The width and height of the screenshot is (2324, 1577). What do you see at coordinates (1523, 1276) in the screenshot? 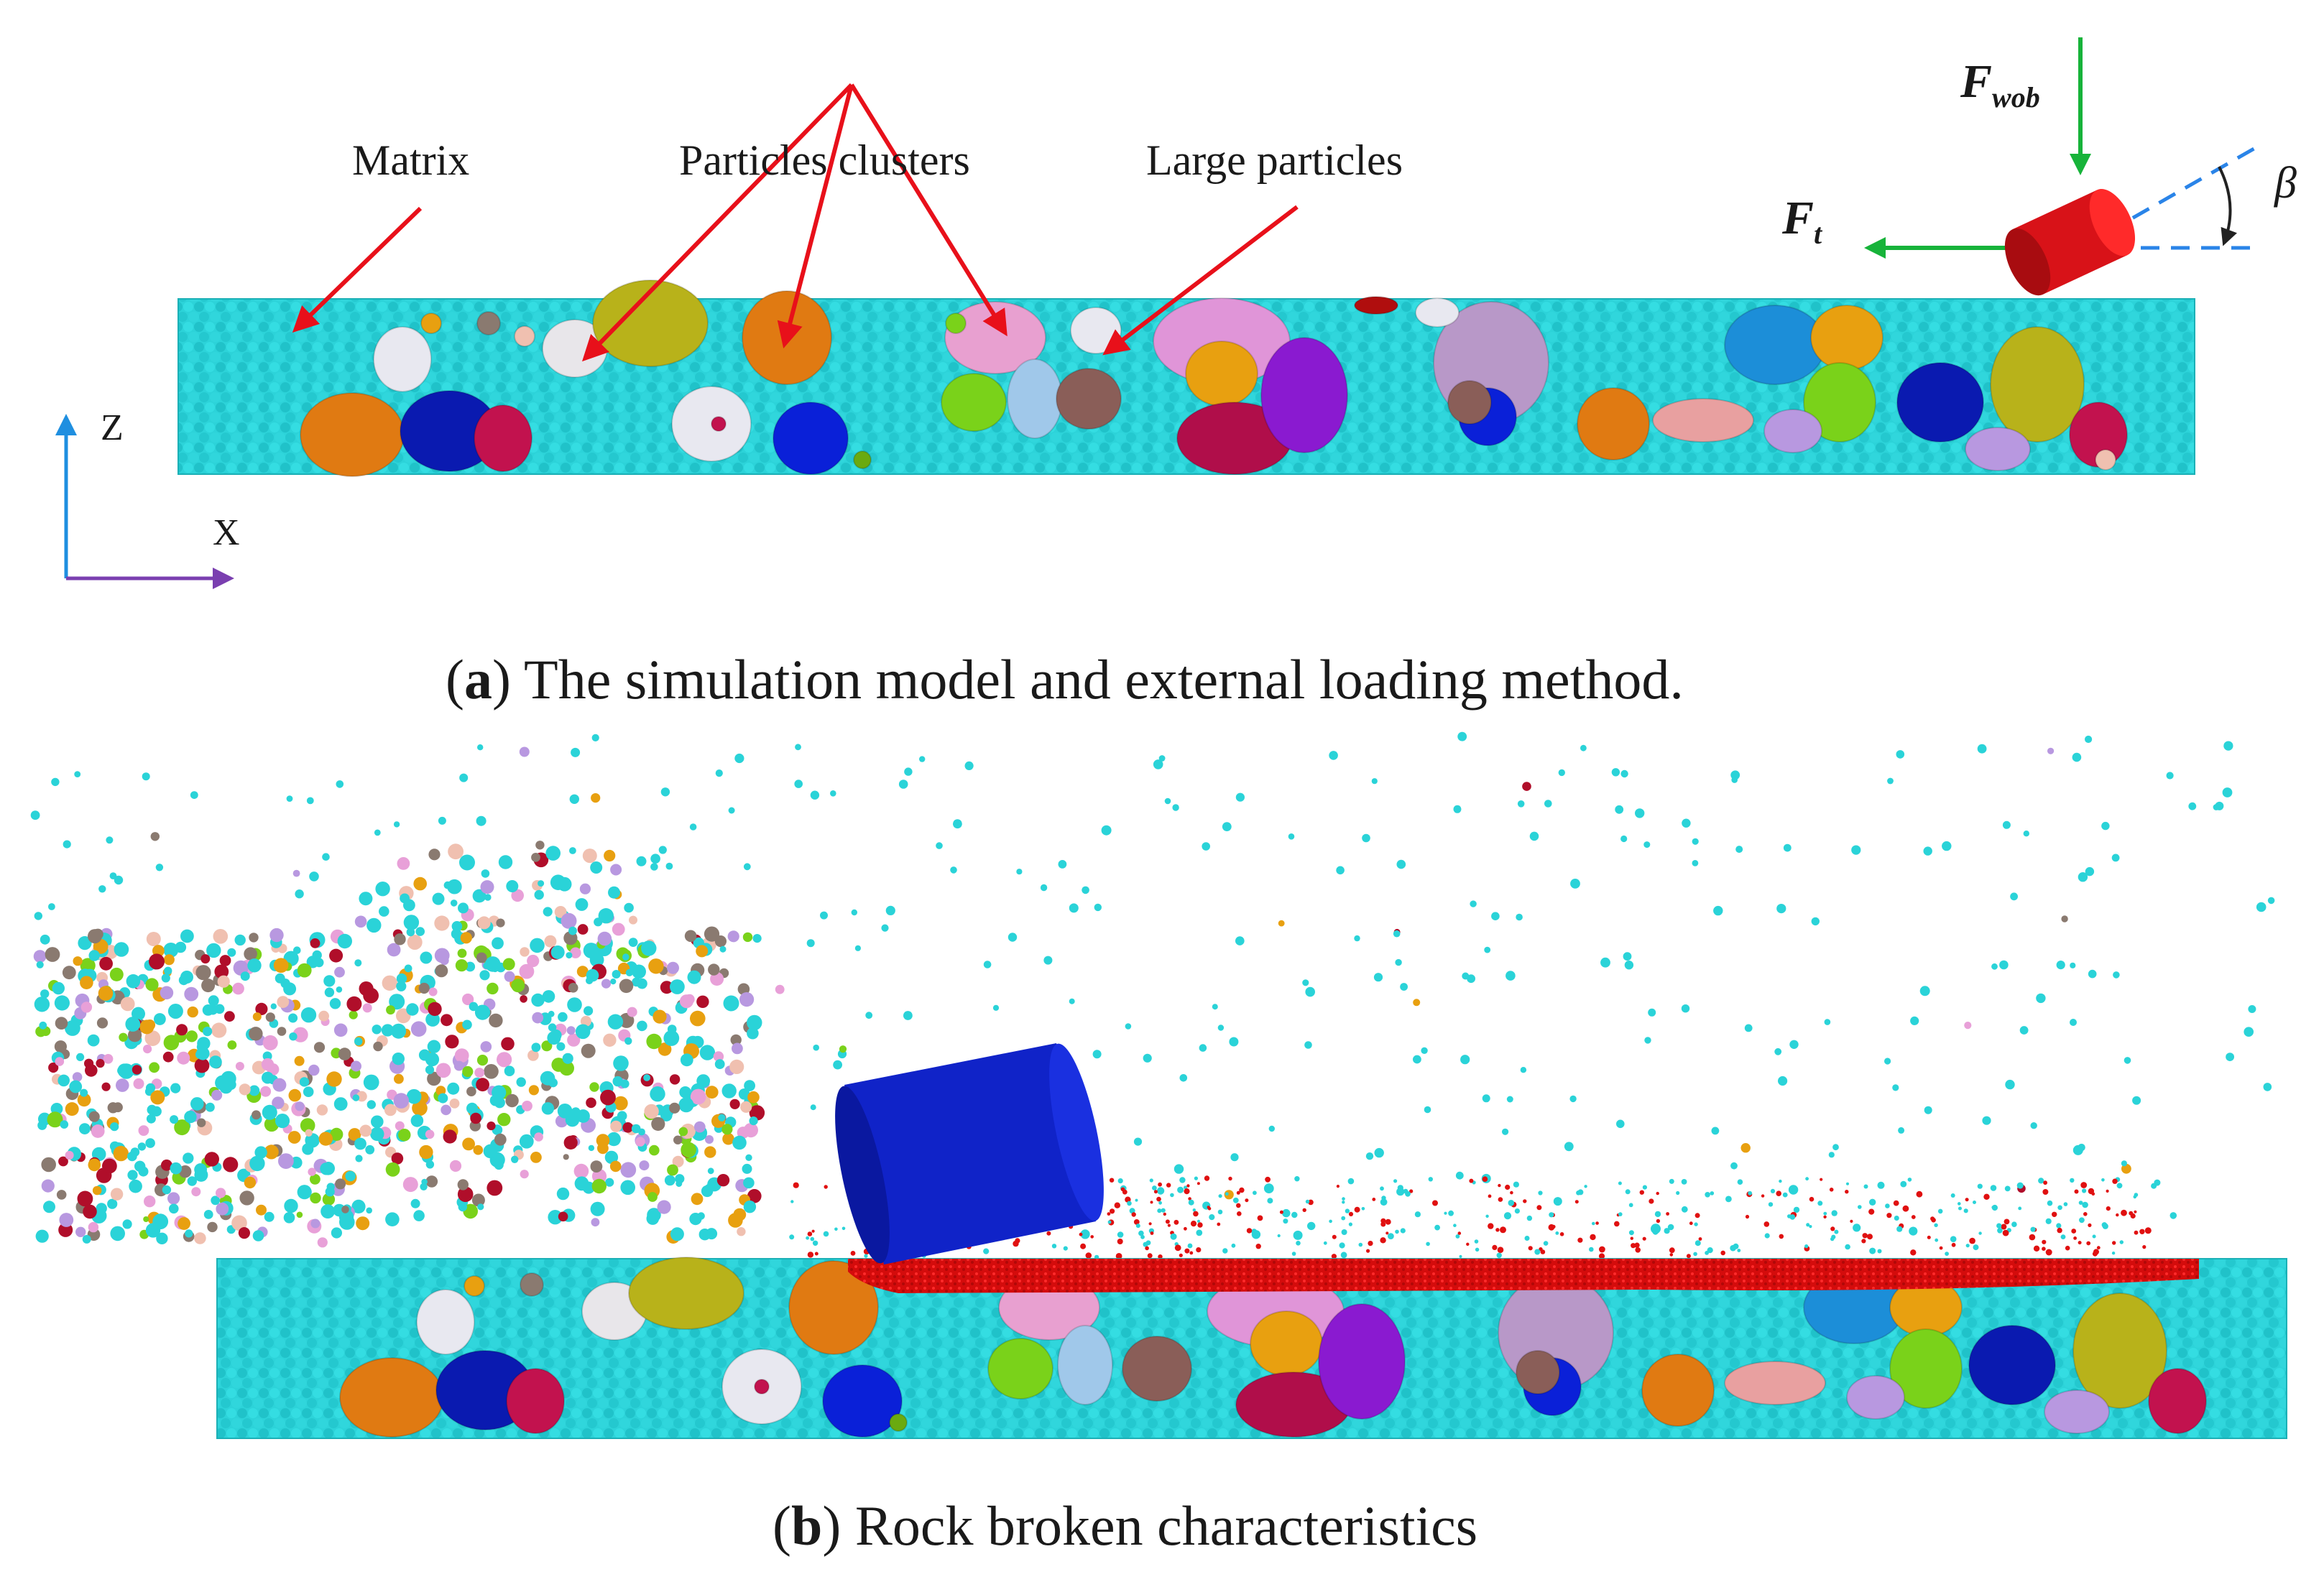
I see `crushed-zone` at bounding box center [1523, 1276].